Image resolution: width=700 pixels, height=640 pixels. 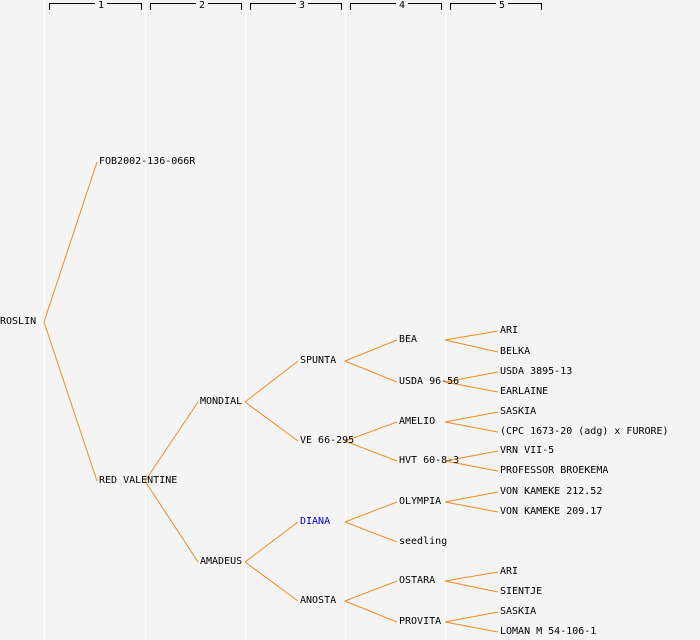 What do you see at coordinates (551, 491) in the screenshot?
I see `node-label-vk21252: VON KAMEKE 212.52` at bounding box center [551, 491].